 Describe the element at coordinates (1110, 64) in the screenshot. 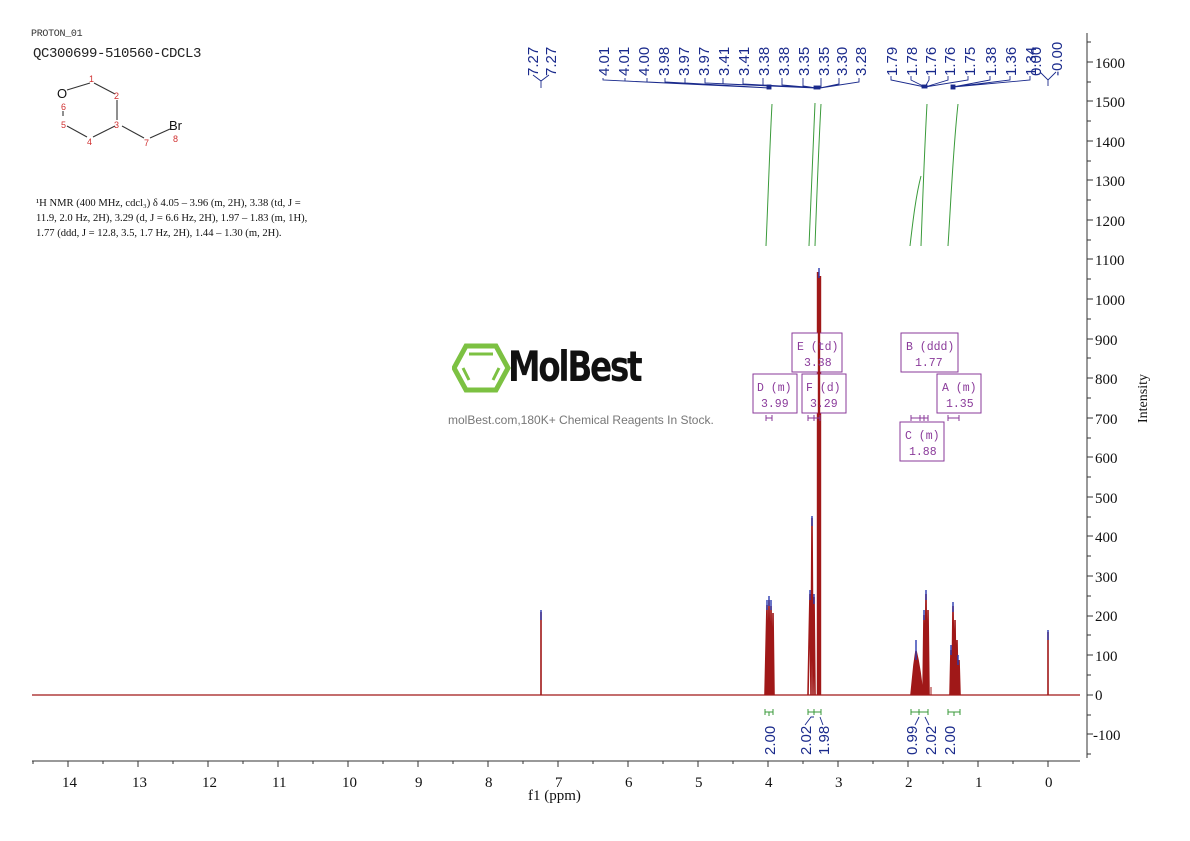

I see `y-tick-label: 1600` at that location.